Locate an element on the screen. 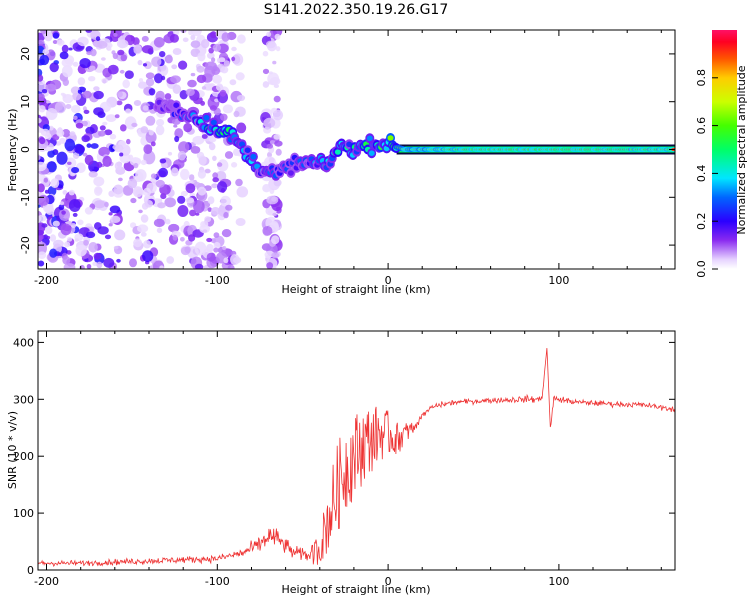 The image size is (750, 600). colorbar-label: Normalized spectral amplitude is located at coordinates (741, 149).